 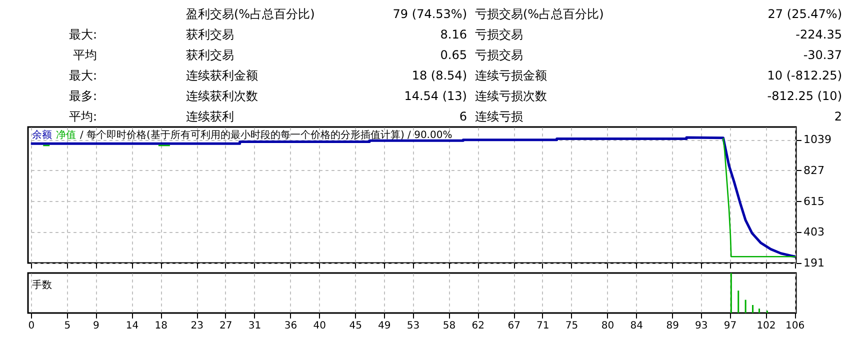 I want to click on text: 最多:, so click(x=82, y=96).